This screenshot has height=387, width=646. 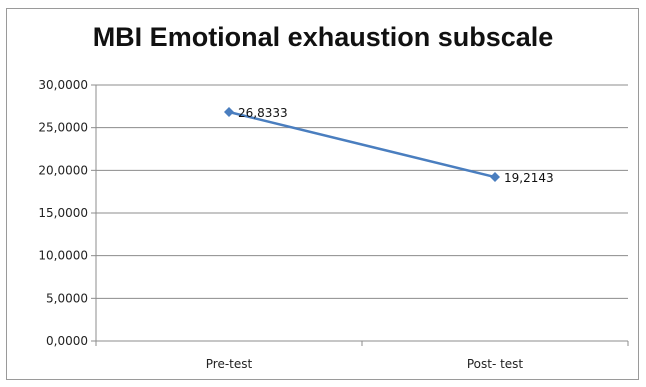 What do you see at coordinates (67, 341) in the screenshot?
I see `y-tick-label: 0,0000` at bounding box center [67, 341].